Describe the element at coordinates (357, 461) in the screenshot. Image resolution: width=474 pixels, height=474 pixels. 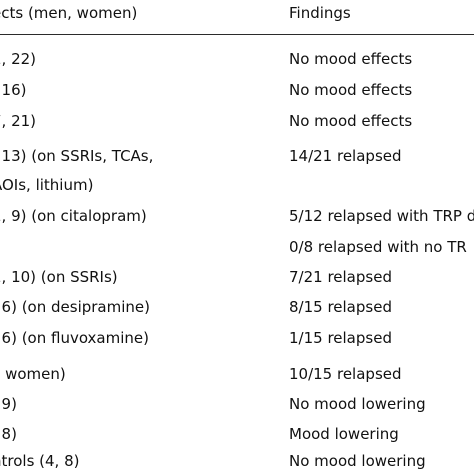
I see `table-row-14-findings: No mood lowering` at that location.